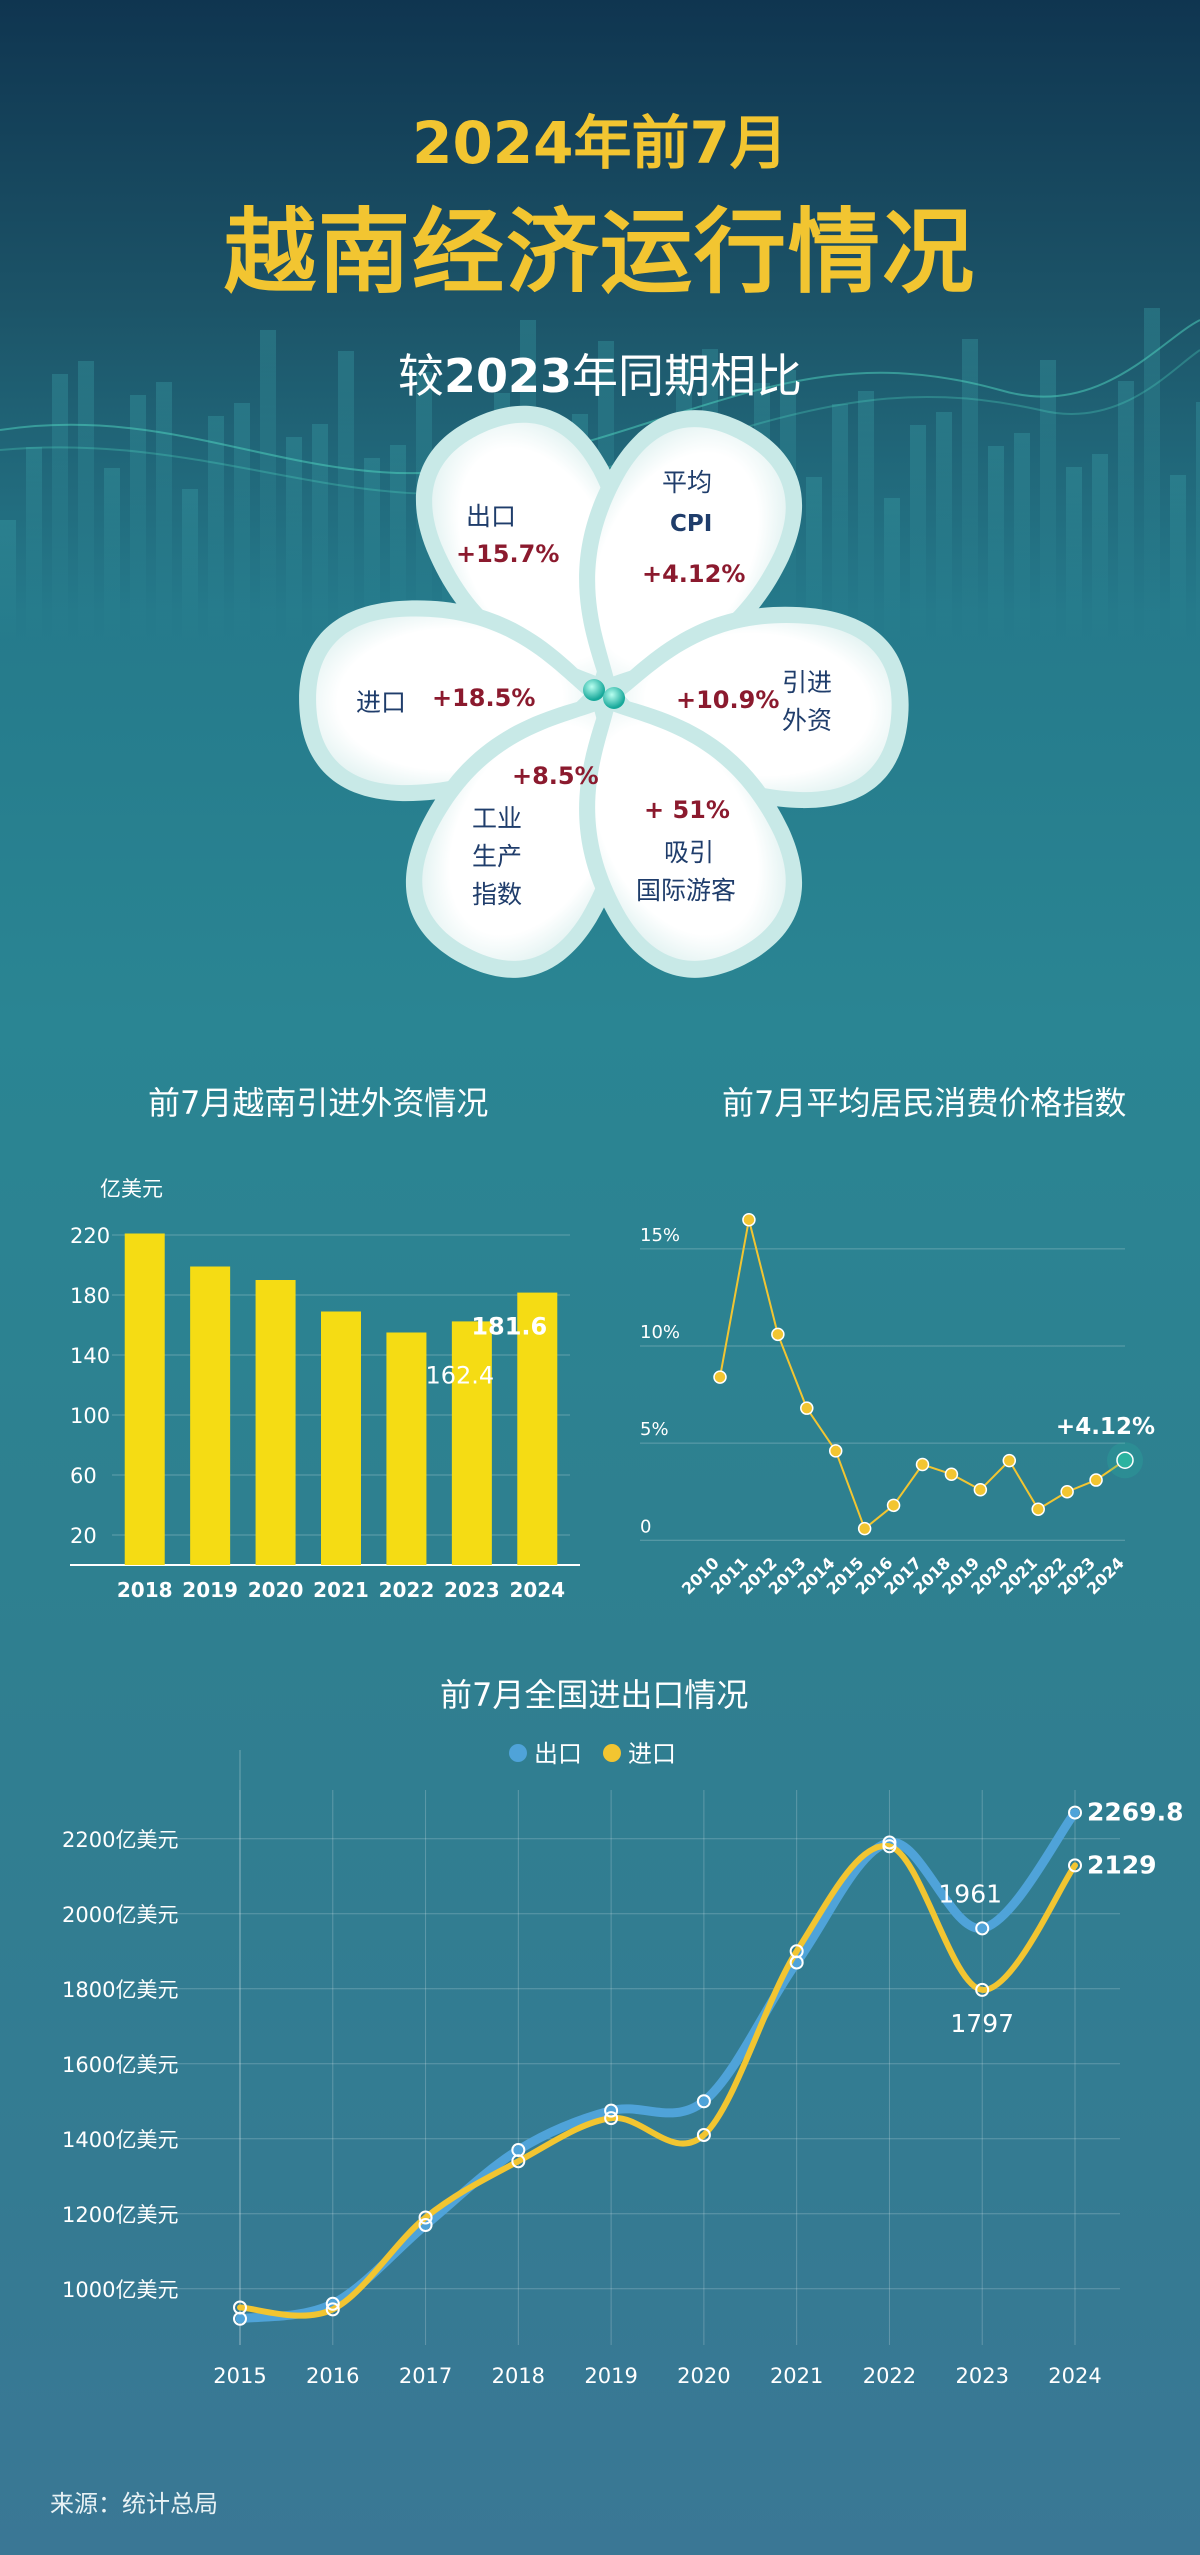 The height and width of the screenshot is (2555, 1200). Describe the element at coordinates (341, 1590) in the screenshot. I see `fdi-xtick-label: 2021` at that location.